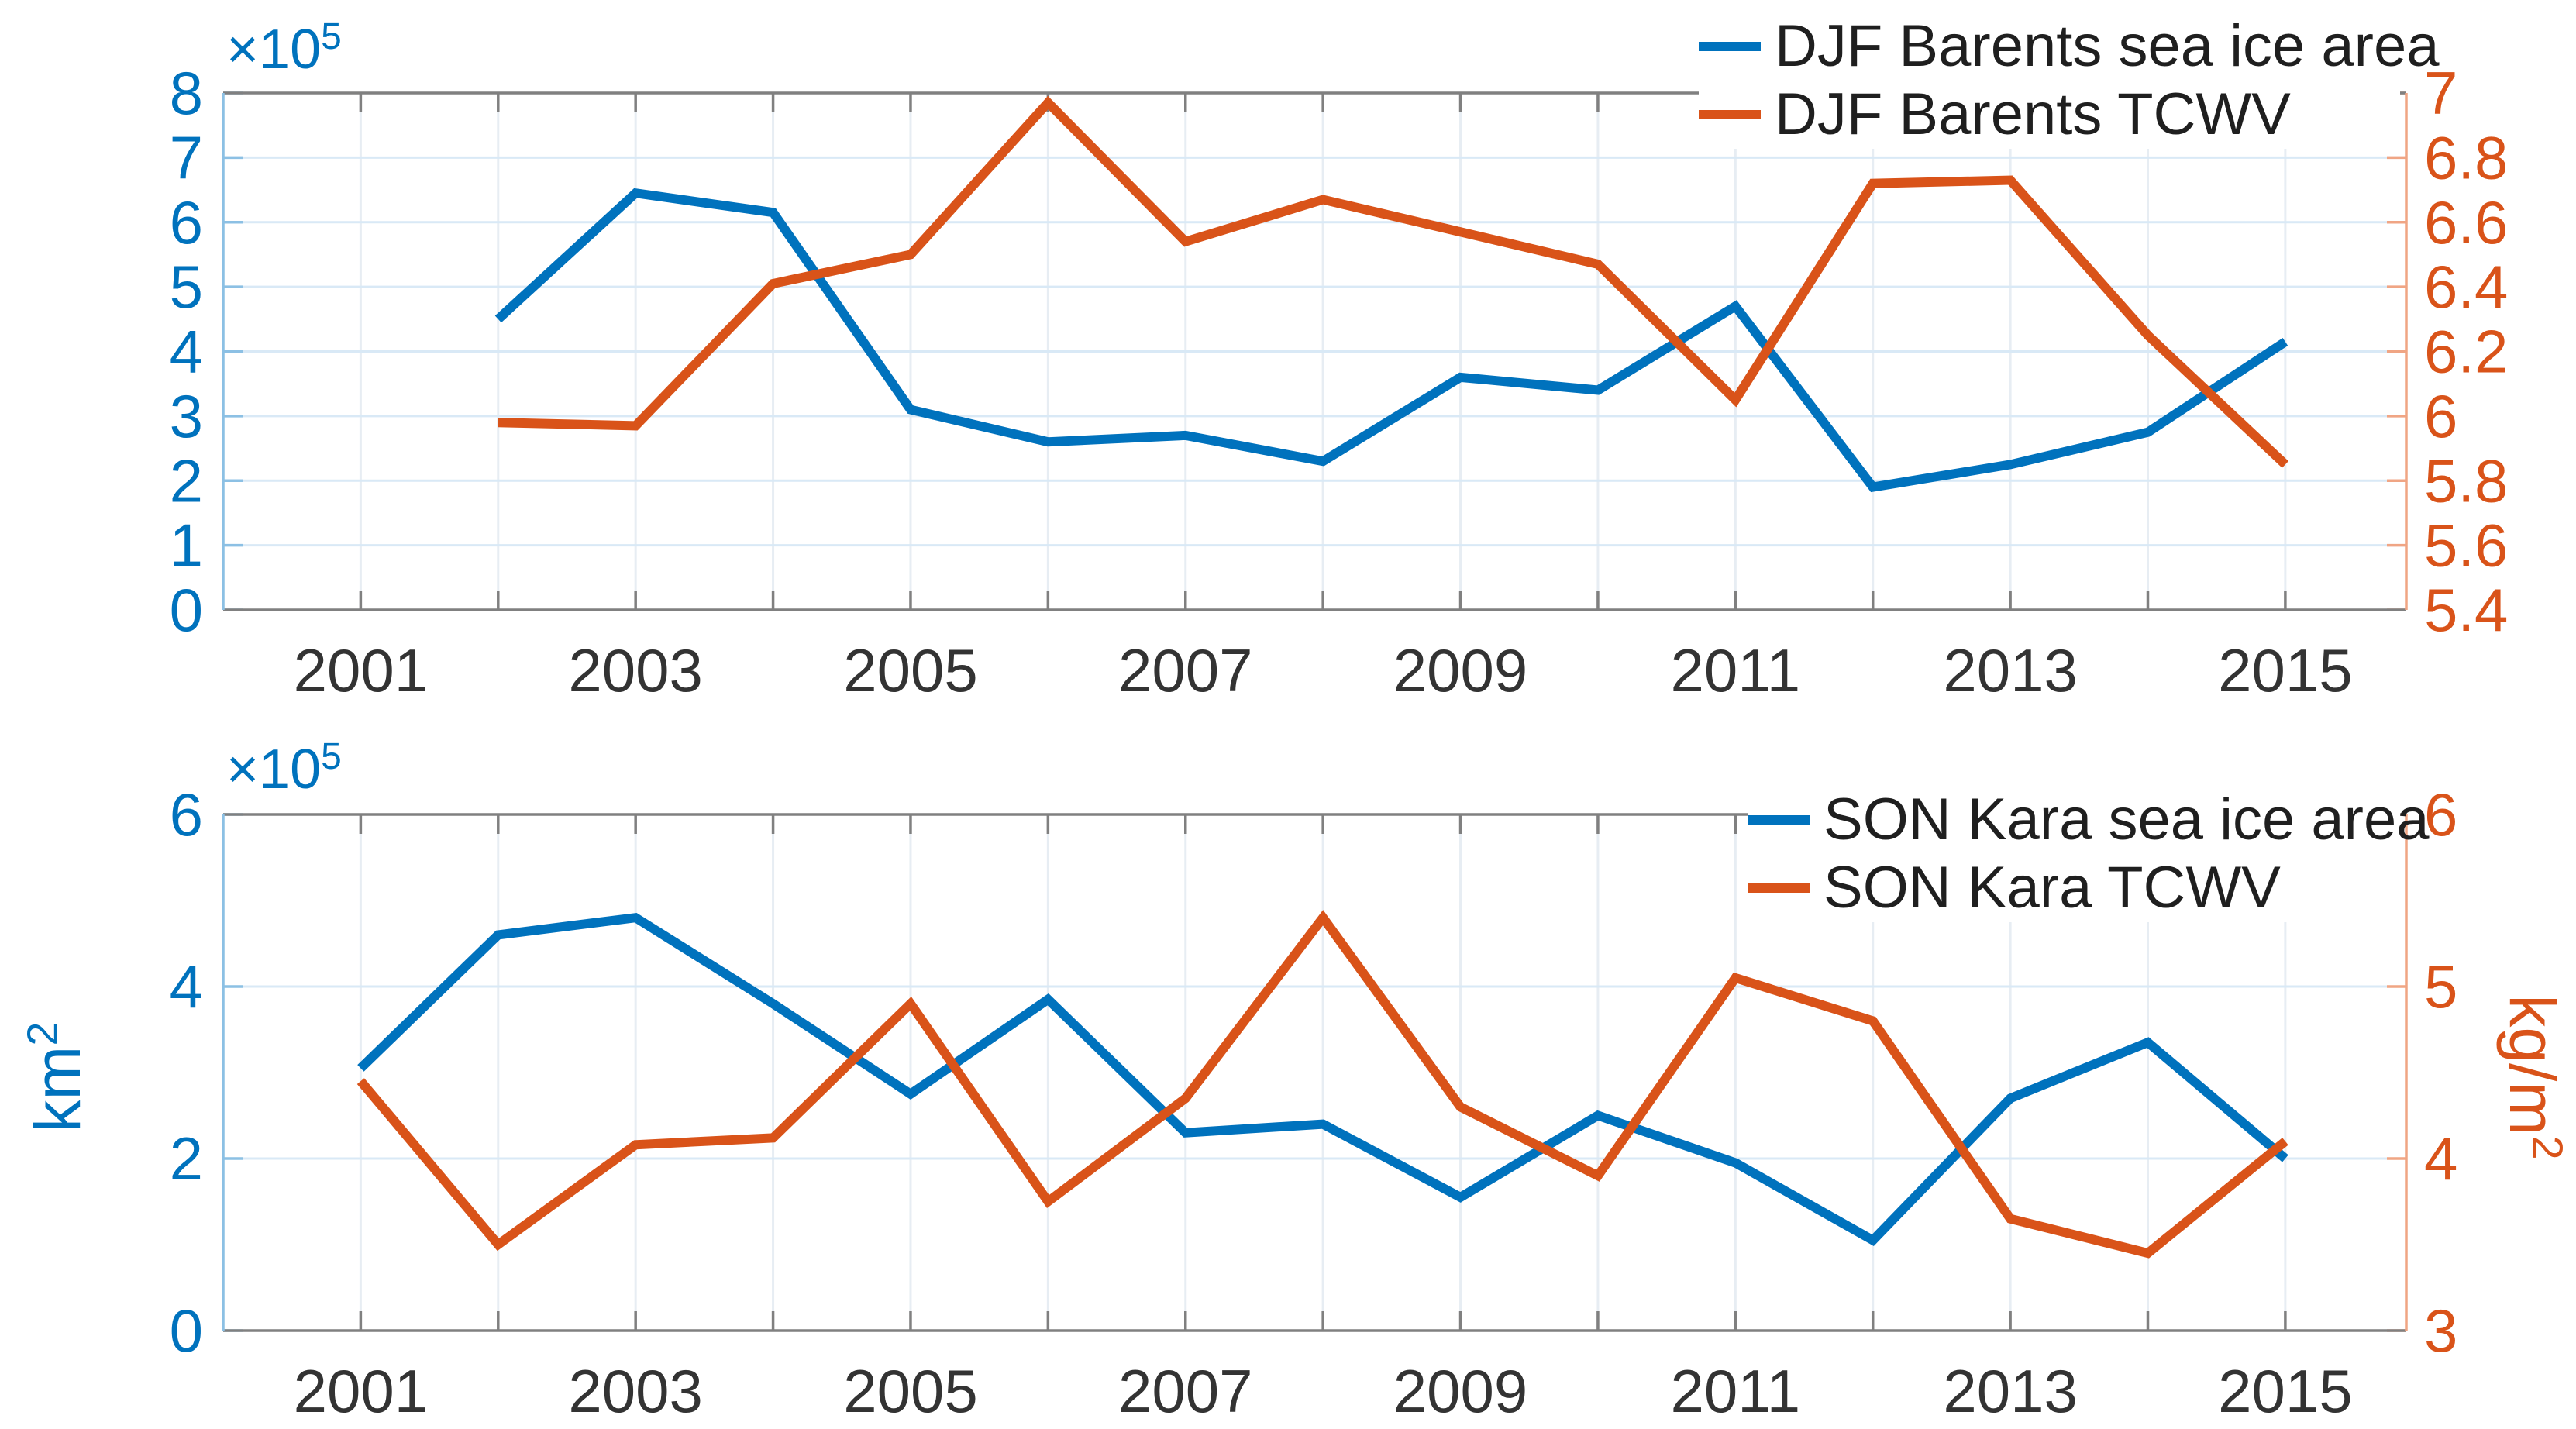 This screenshot has height=1429, width=2576. I want to click on right-tick-label: 6.8, so click(2466, 157).